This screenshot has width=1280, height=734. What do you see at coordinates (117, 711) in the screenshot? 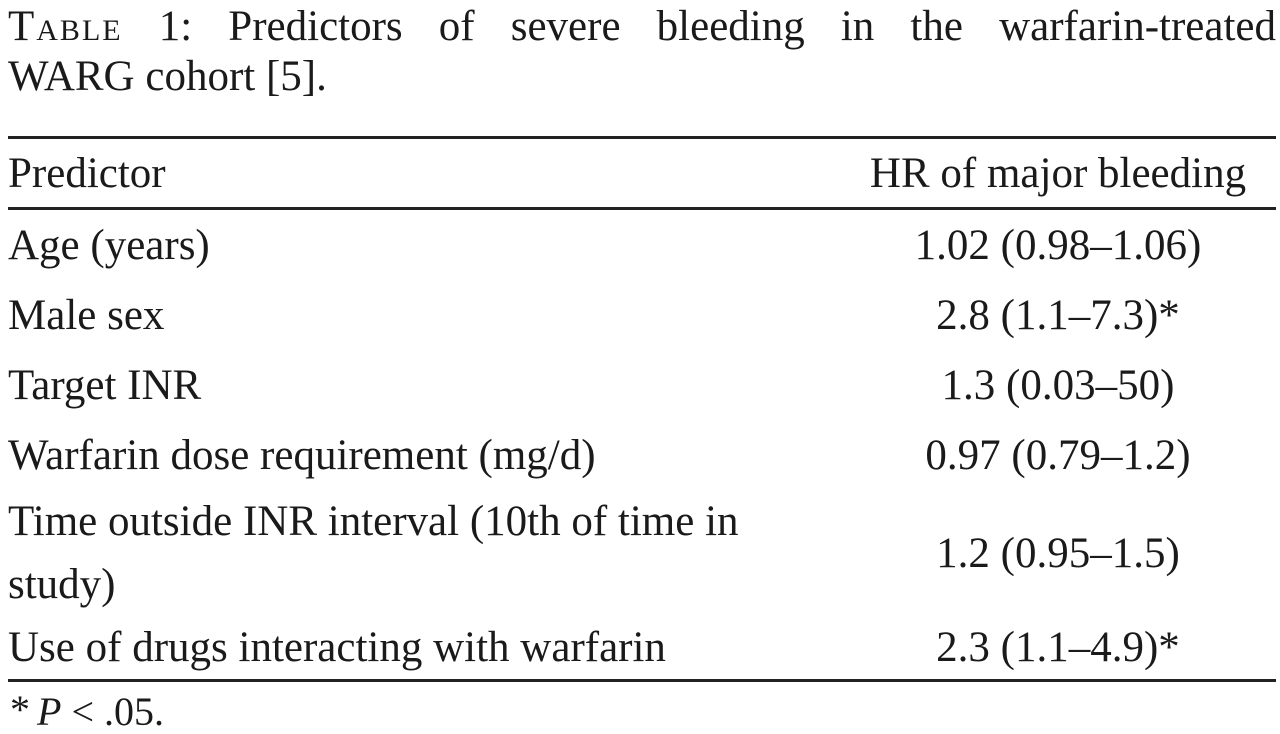
I see `footnote-threshold-text: < .05.` at bounding box center [117, 711].